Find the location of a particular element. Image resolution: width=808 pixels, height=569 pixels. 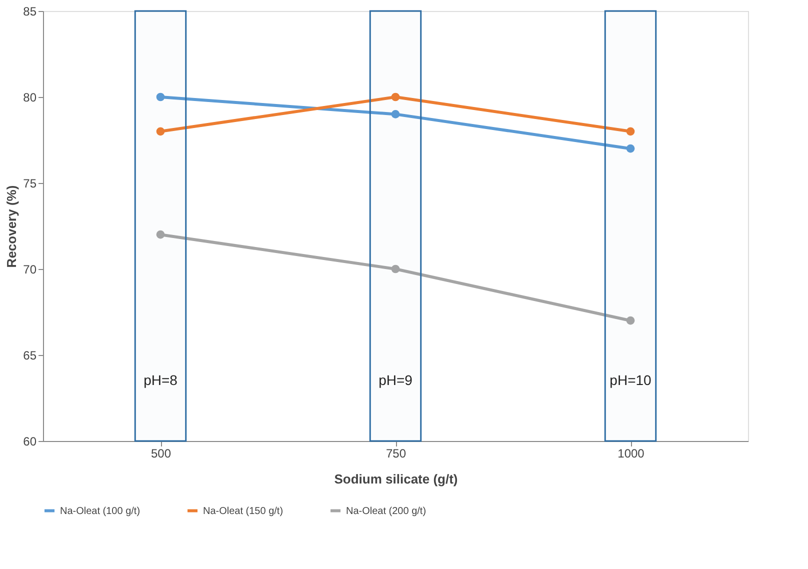

y-tick-label: 80 is located at coordinates (30, 97).